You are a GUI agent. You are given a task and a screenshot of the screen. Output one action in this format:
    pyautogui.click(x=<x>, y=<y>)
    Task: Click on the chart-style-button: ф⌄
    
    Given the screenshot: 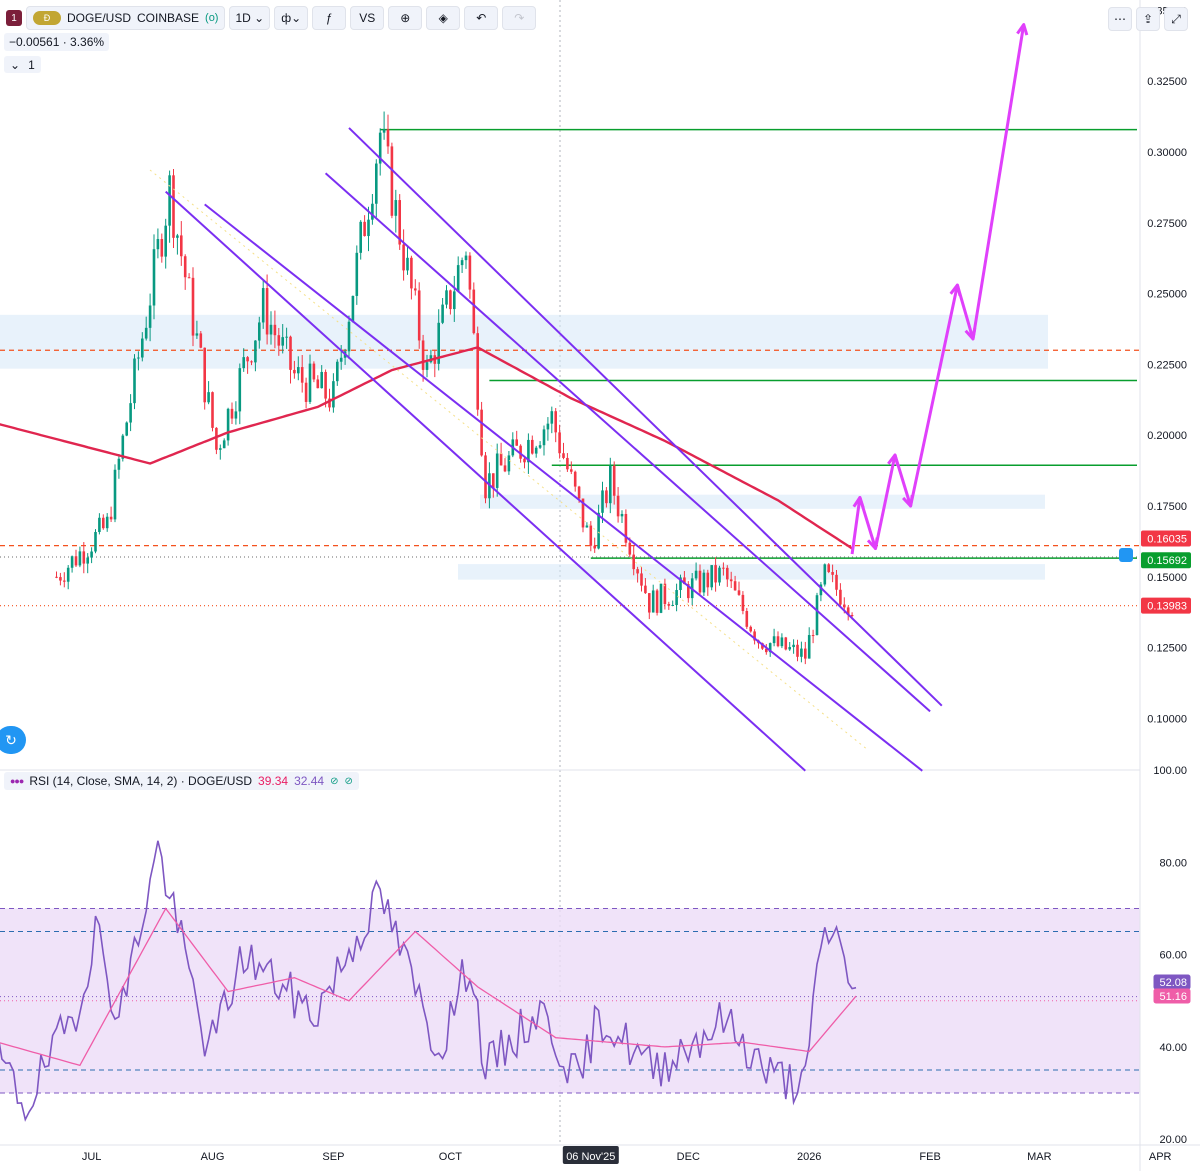 What is the action you would take?
    pyautogui.click(x=291, y=18)
    